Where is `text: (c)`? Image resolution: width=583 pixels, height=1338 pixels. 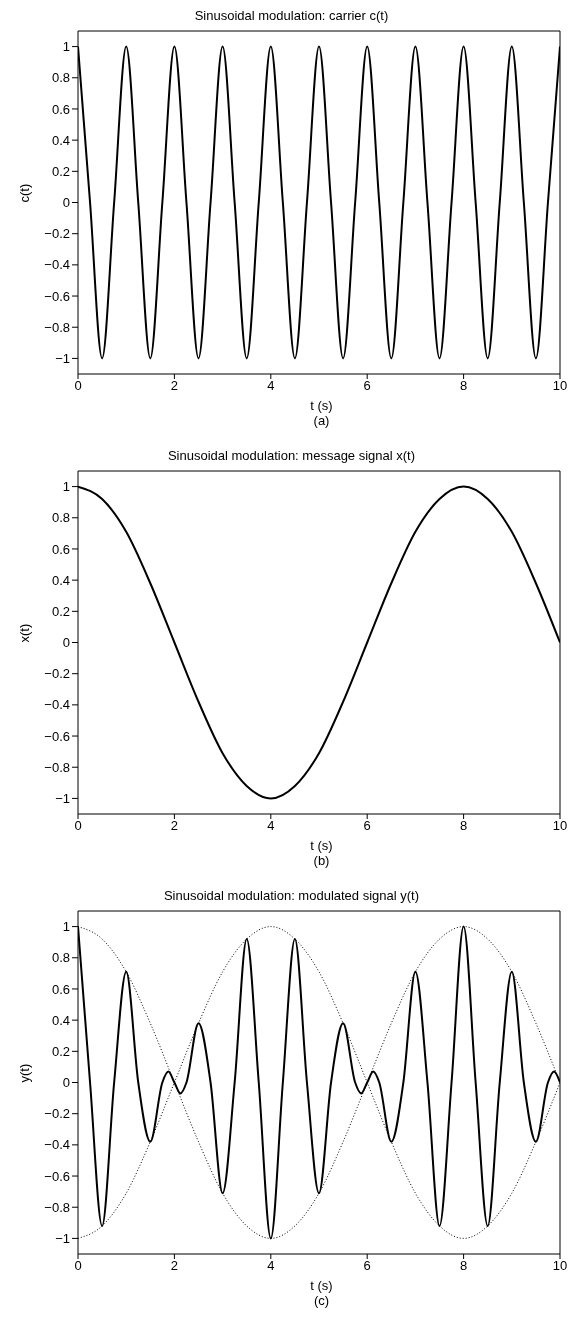 text: (c) is located at coordinates (321, 1300).